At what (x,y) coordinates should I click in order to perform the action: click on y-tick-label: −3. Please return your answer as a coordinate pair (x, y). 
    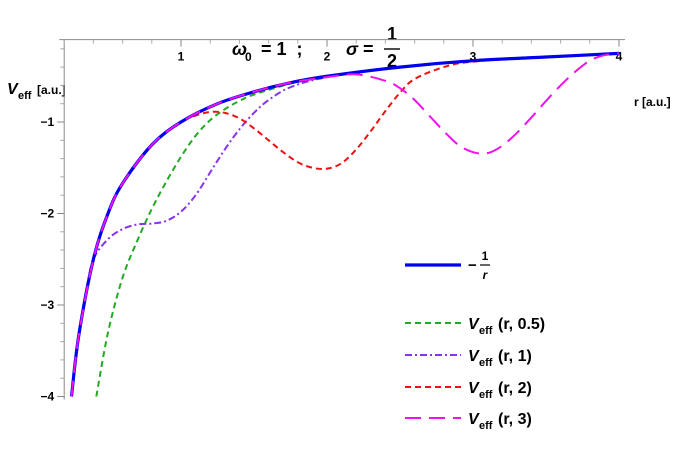
    Looking at the image, I should click on (48, 305).